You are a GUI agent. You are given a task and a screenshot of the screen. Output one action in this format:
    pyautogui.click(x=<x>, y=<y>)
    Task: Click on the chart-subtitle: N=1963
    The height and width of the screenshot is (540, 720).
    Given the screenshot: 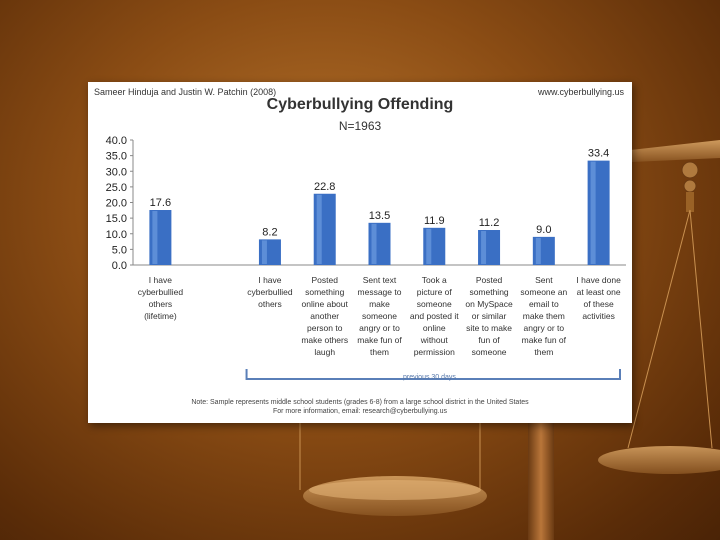 What is the action you would take?
    pyautogui.click(x=360, y=126)
    